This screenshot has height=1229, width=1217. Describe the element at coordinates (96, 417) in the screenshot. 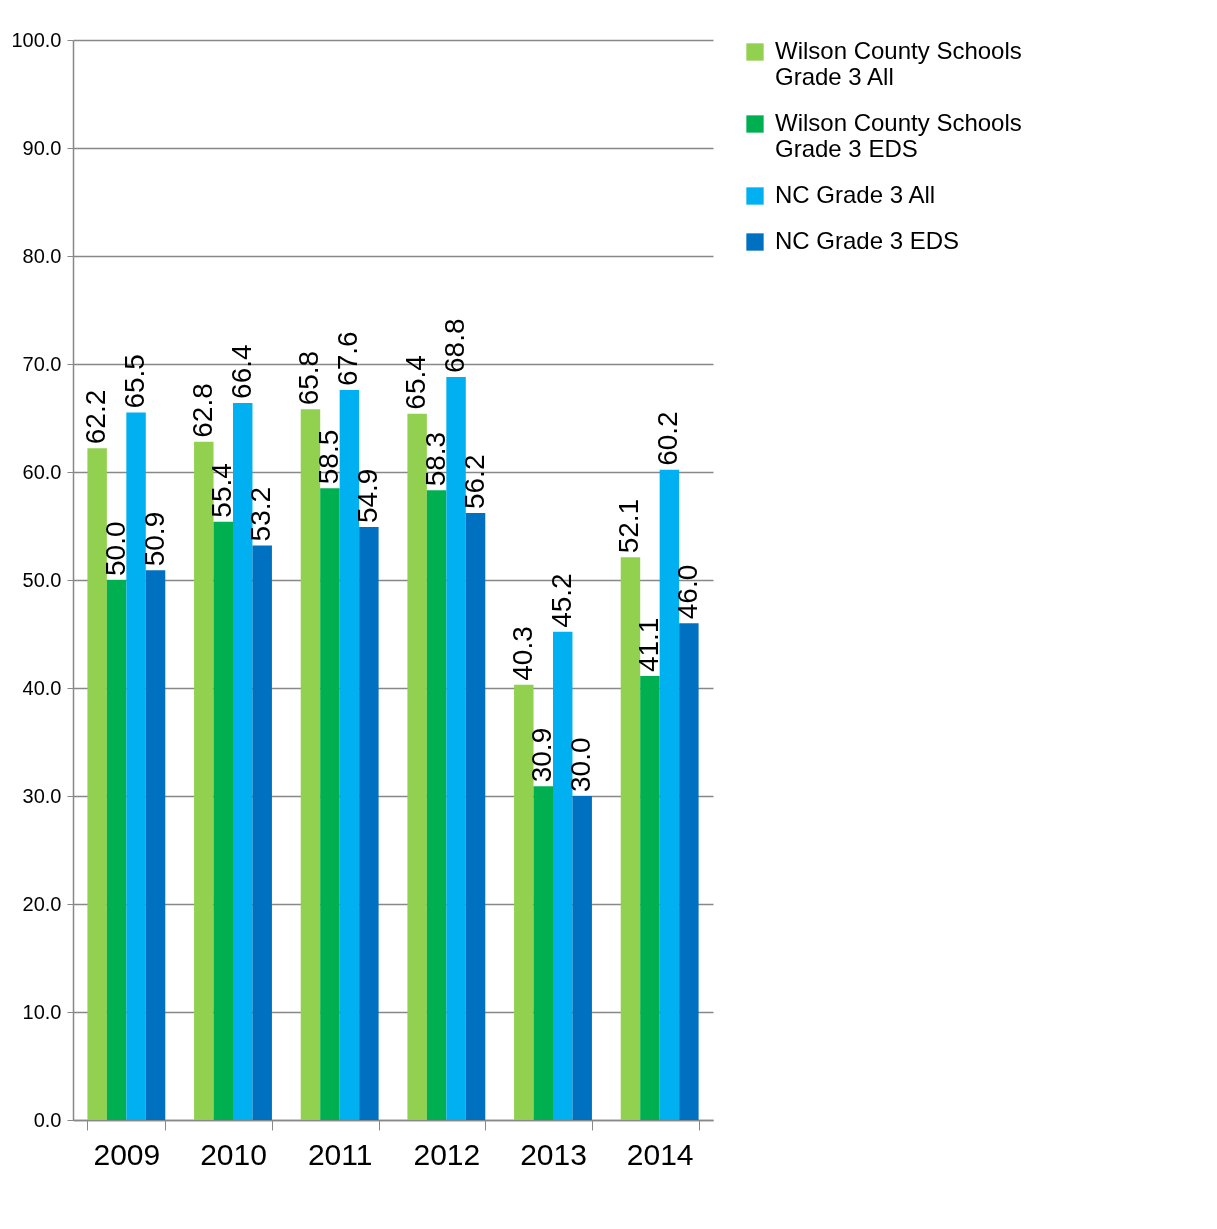

I see `data-label: 62.2` at that location.